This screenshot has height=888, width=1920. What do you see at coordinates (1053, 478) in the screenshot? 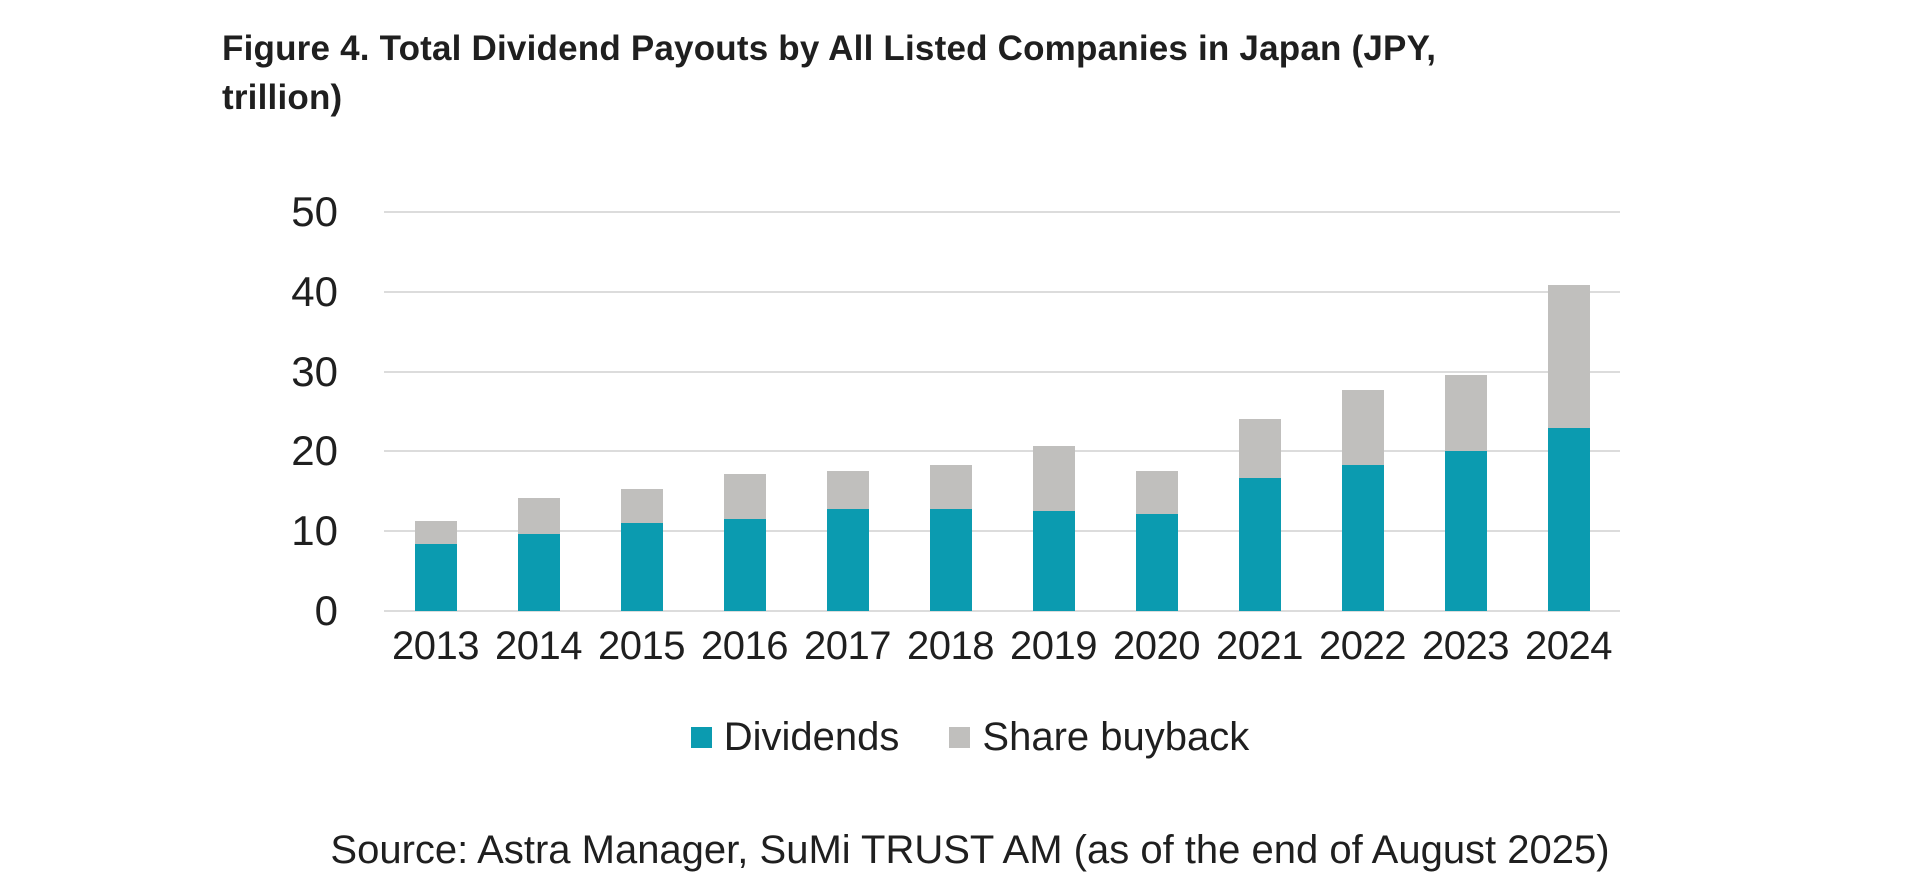
I see `bar-2019-share-buyback` at bounding box center [1053, 478].